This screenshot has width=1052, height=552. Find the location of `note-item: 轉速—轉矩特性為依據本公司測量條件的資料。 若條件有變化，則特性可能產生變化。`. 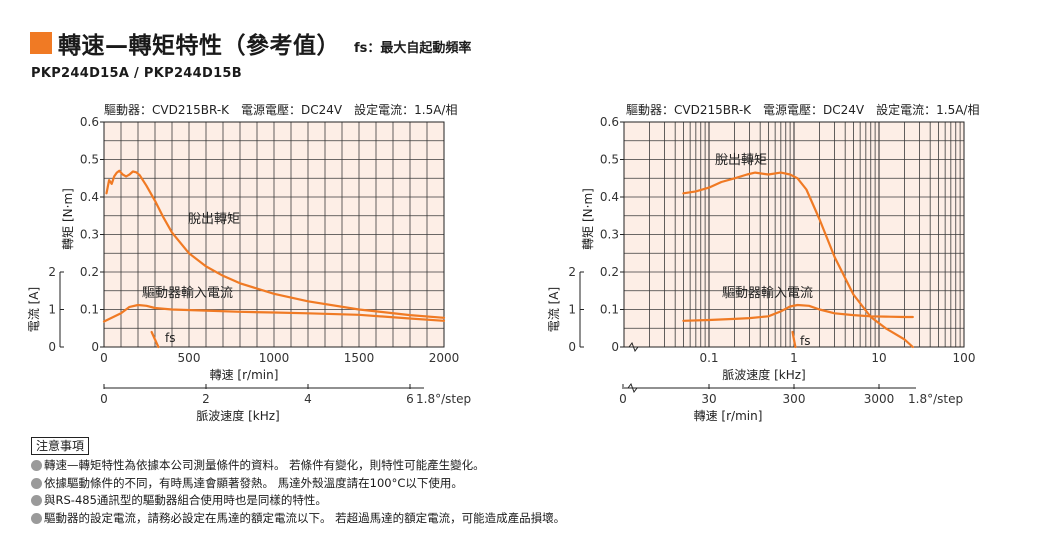

note-item: 轉速—轉矩特性為依據本公司測量條件的資料。 若條件有變化，則特性可能產生變化。 is located at coordinates (298, 466).